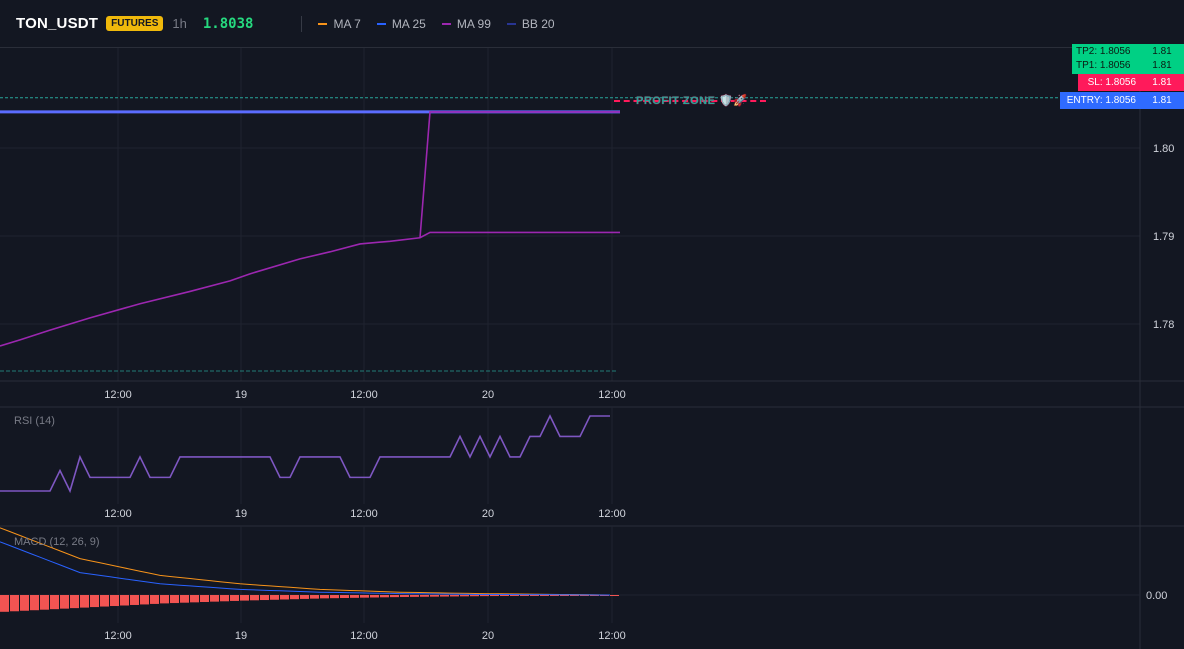 This screenshot has width=1184, height=649. I want to click on profit-zone-line, so click(690, 101).